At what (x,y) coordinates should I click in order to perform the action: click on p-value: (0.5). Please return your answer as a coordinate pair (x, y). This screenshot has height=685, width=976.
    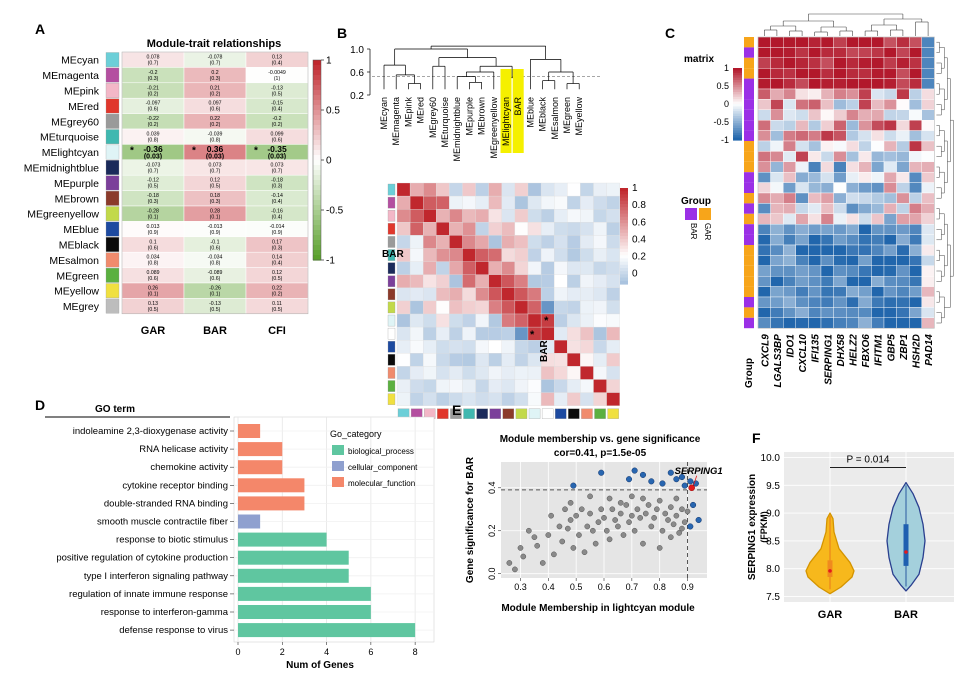
    Looking at the image, I should click on (277, 94).